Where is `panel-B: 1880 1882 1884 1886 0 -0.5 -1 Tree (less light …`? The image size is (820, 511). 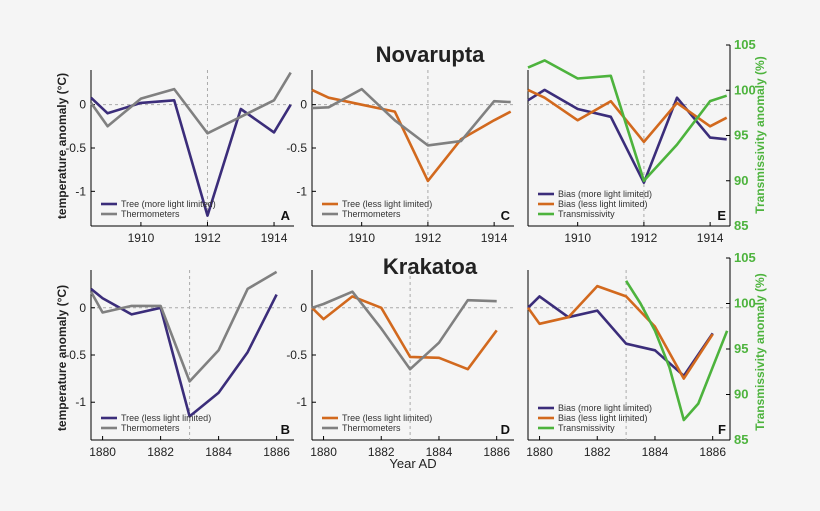
panel-B: 1880 1882 1884 1886 0 -0.5 -1 Tree (less light … is located at coordinates (179, 364).